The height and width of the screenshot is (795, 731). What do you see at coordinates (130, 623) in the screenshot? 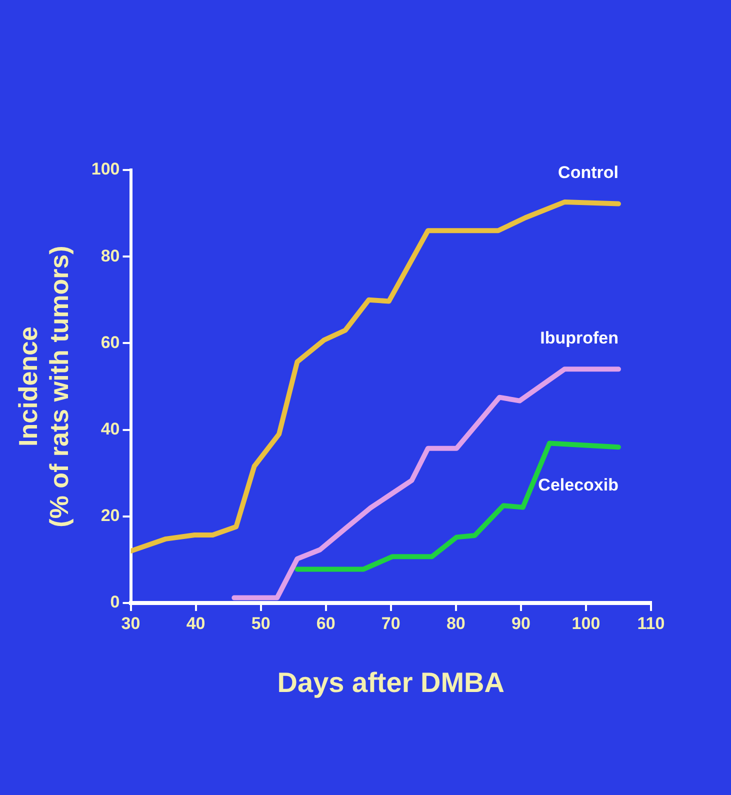
I see `x-tick-label: 30` at bounding box center [130, 623].